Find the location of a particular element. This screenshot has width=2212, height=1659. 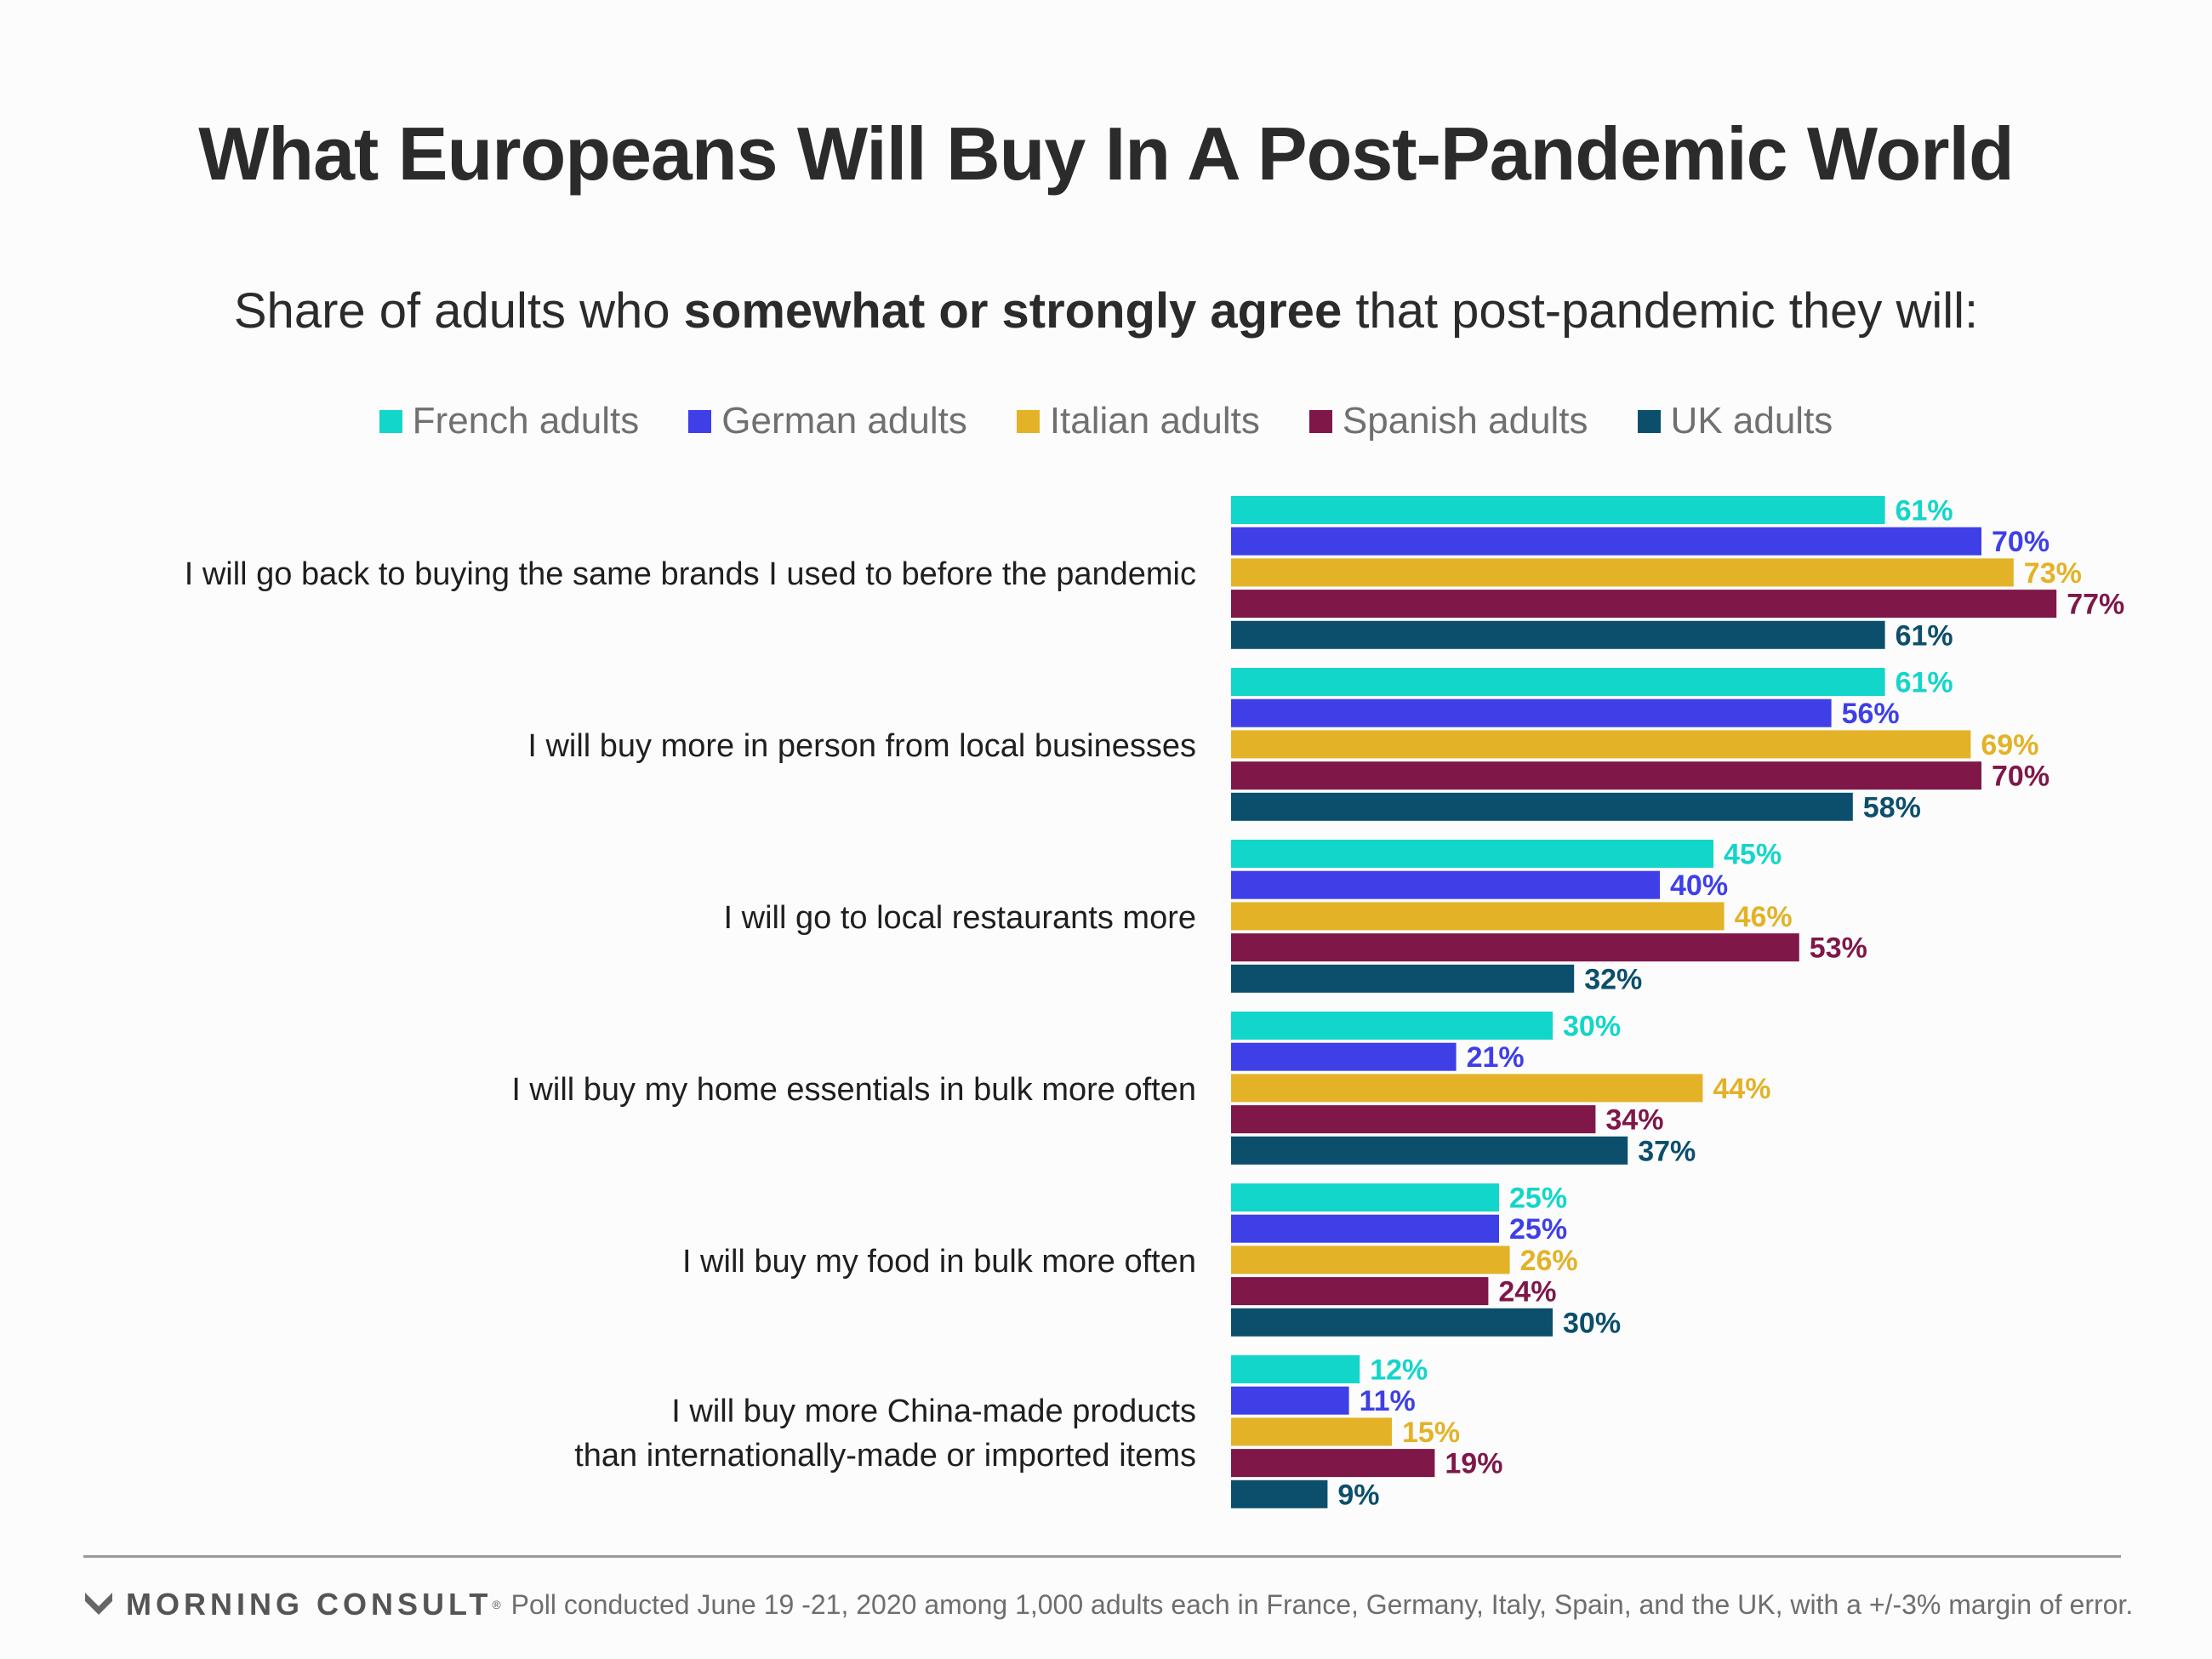

subtitle-prefix: Share of adults who is located at coordinates (458, 311).